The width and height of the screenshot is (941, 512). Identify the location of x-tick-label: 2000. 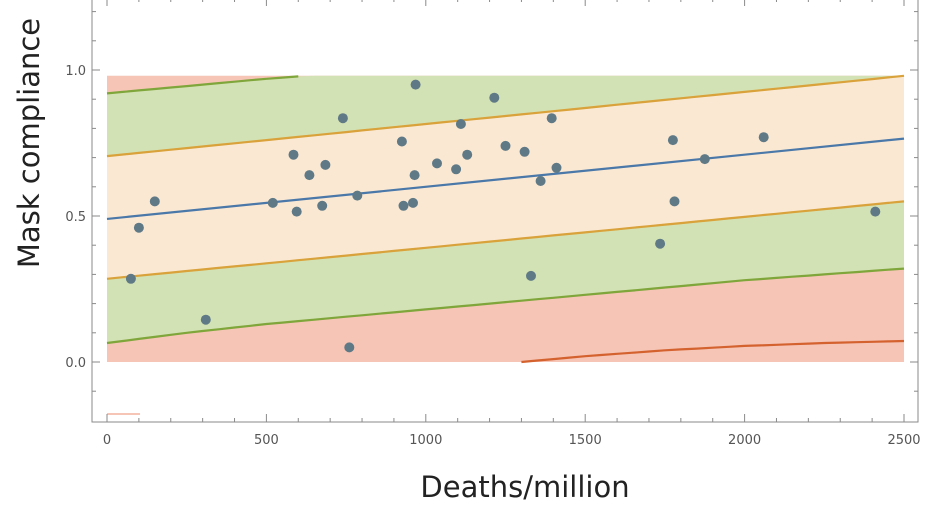
(744, 440).